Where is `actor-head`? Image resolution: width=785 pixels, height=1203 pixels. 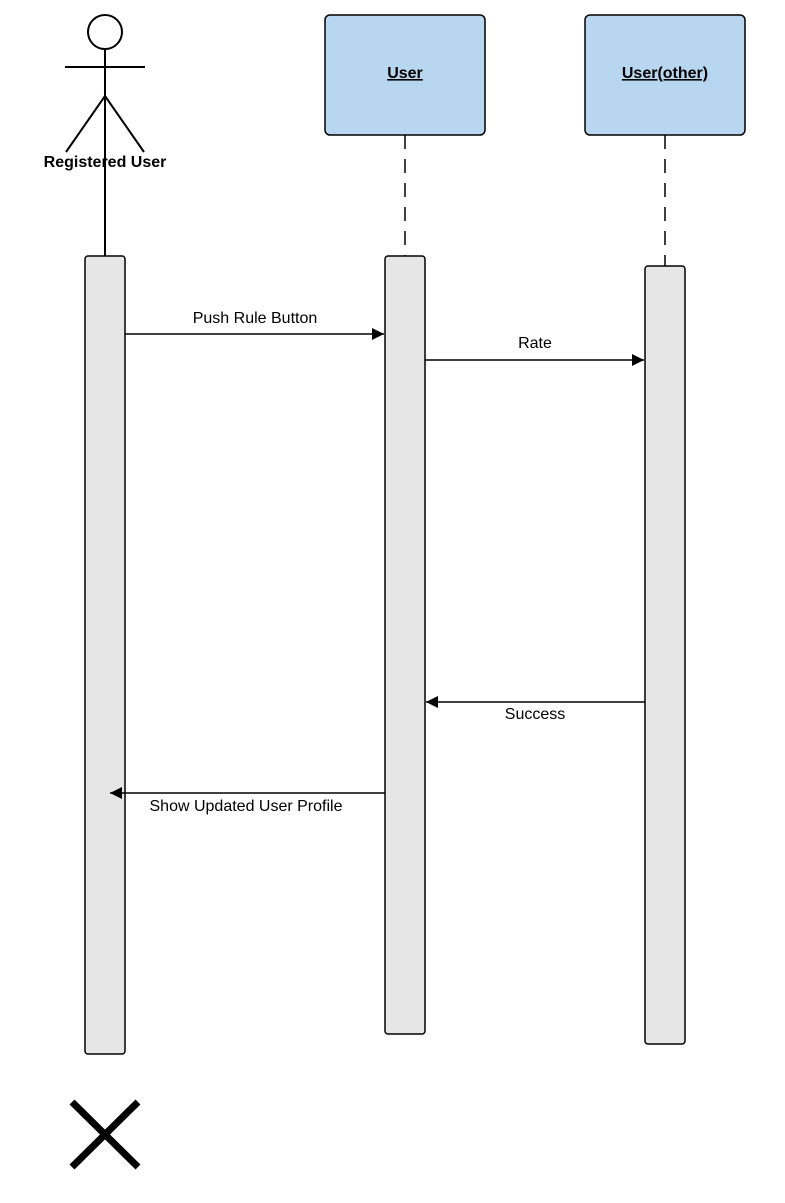 actor-head is located at coordinates (105, 32).